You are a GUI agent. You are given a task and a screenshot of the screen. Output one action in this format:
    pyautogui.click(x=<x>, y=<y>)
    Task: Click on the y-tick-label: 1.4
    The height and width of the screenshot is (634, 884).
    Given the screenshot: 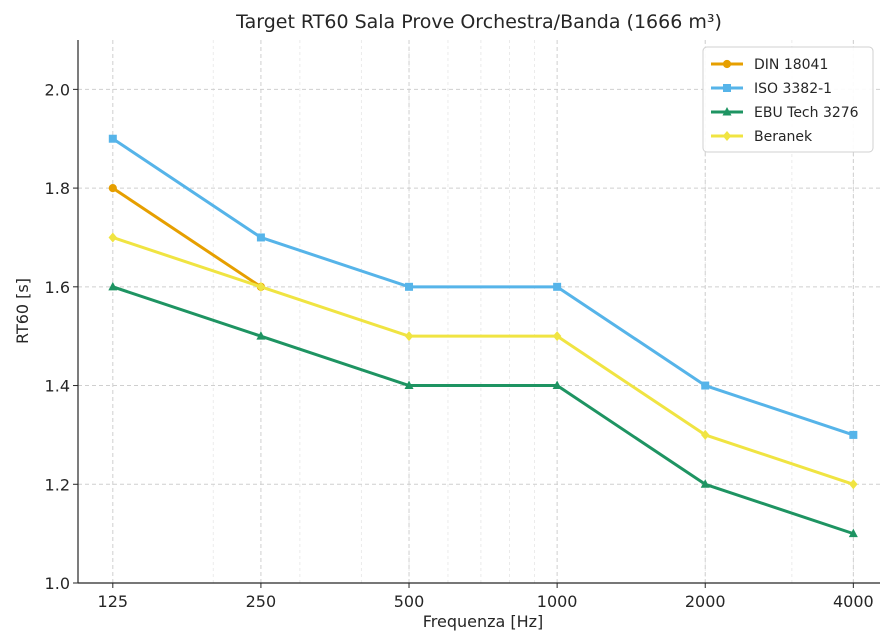 What is the action you would take?
    pyautogui.click(x=57, y=386)
    